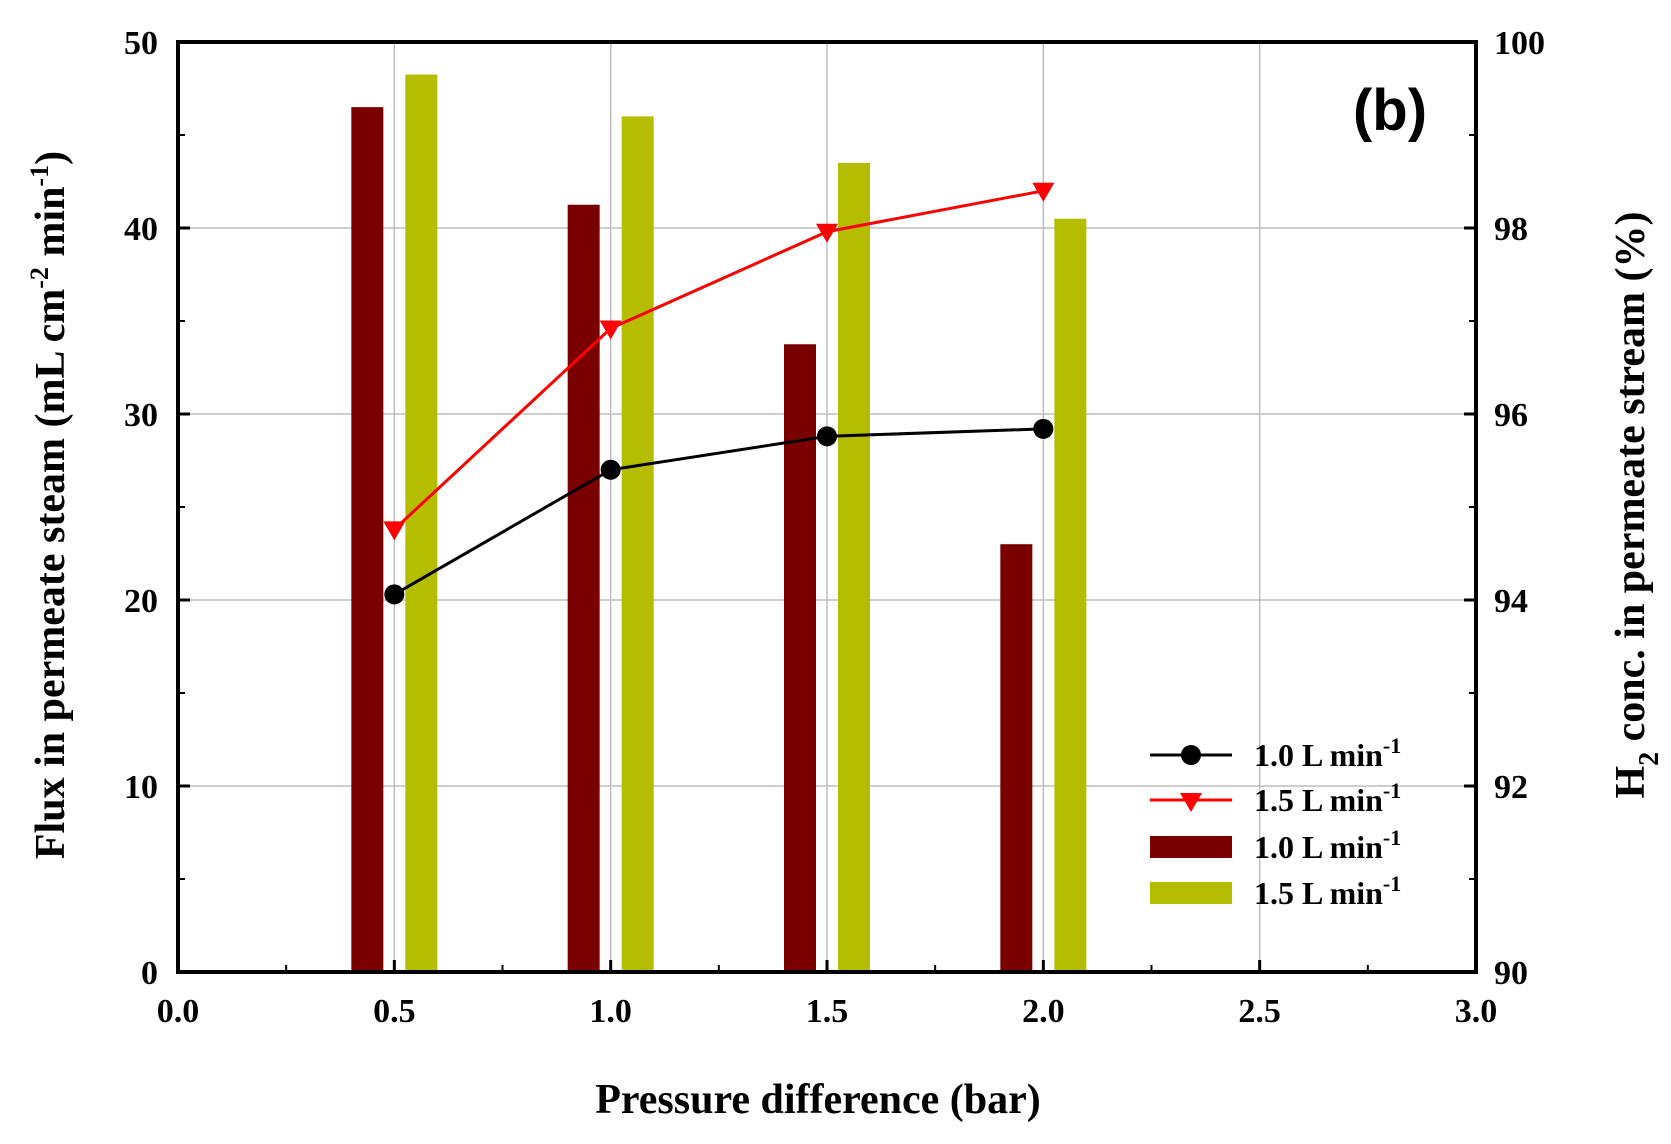  What do you see at coordinates (1327, 845) in the screenshot?
I see `legend-label-bar-1: 1.0 L min-1` at bounding box center [1327, 845].